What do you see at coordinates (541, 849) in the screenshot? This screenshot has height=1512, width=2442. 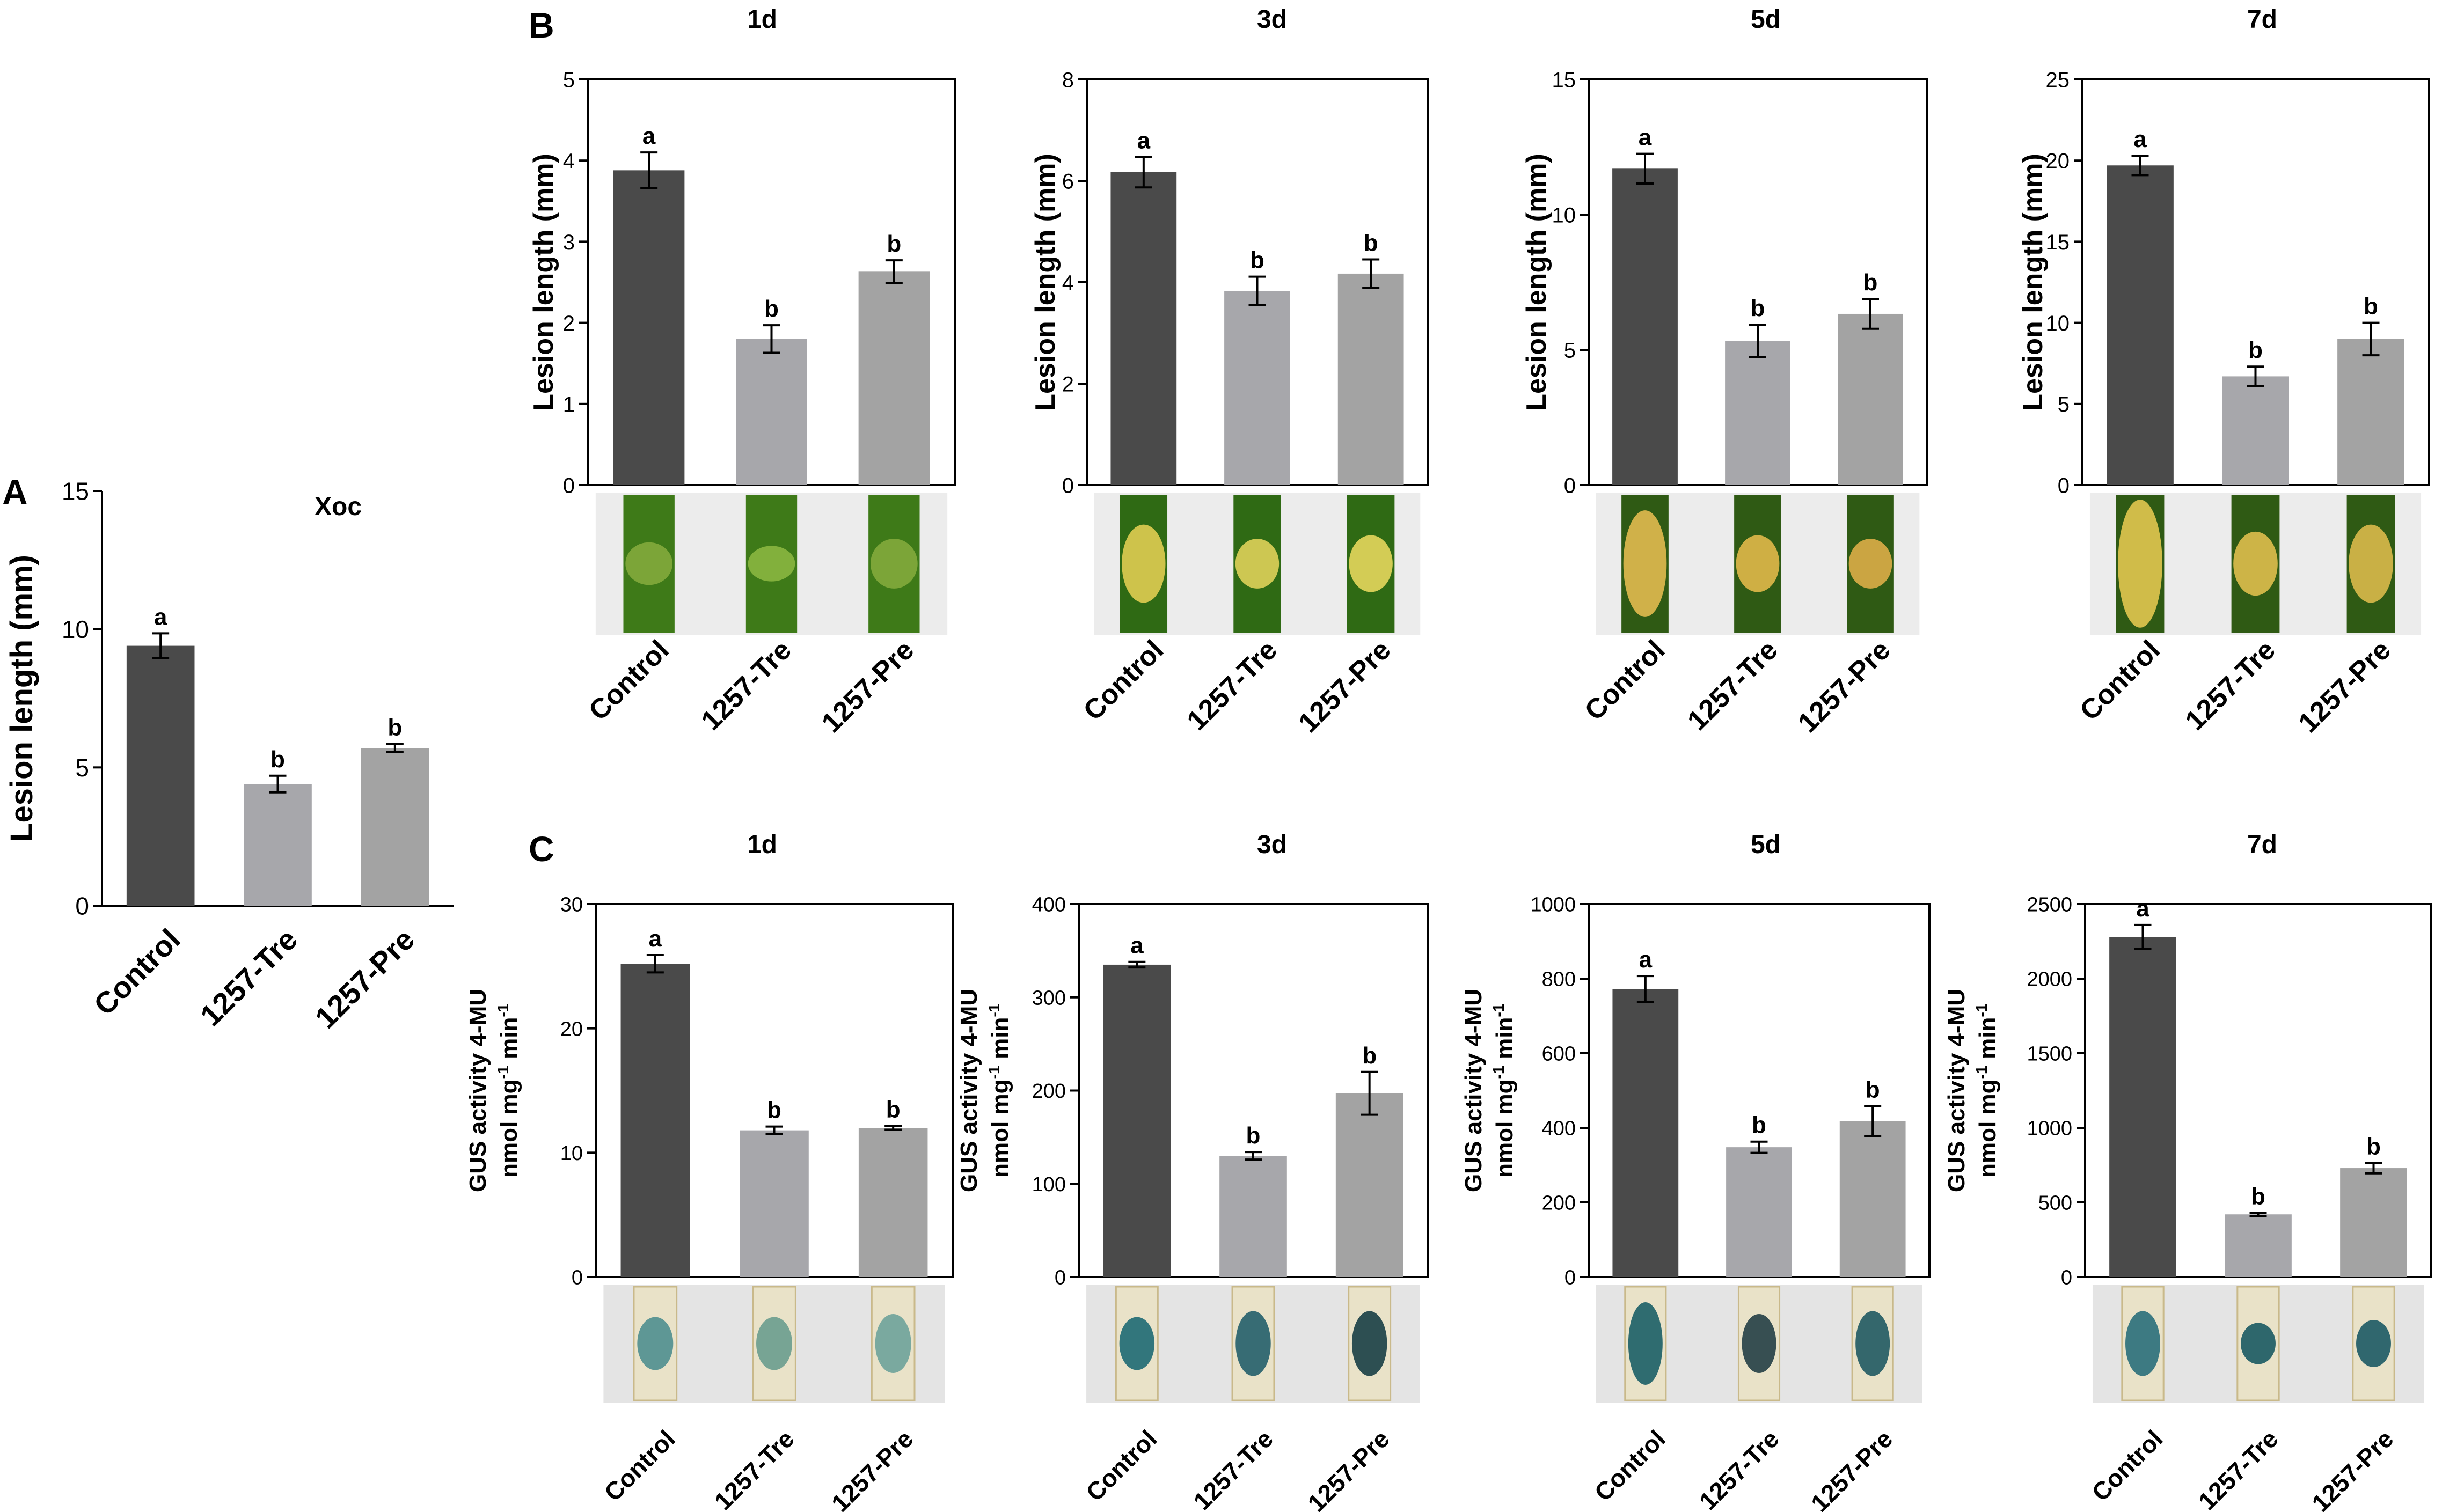 I see `panel-label-c: C` at bounding box center [541, 849].